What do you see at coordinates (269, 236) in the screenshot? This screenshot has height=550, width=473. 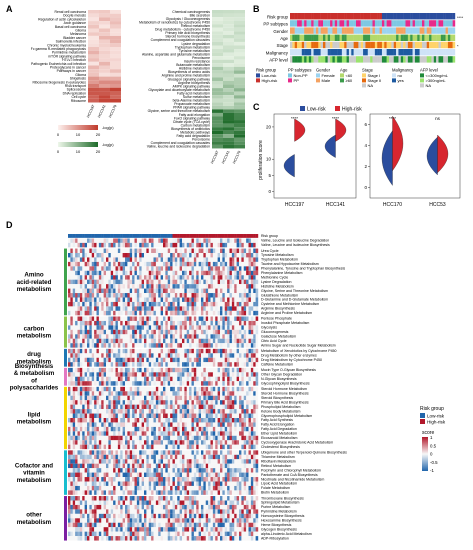 I see `risk-row-label: Risk group` at bounding box center [269, 236].